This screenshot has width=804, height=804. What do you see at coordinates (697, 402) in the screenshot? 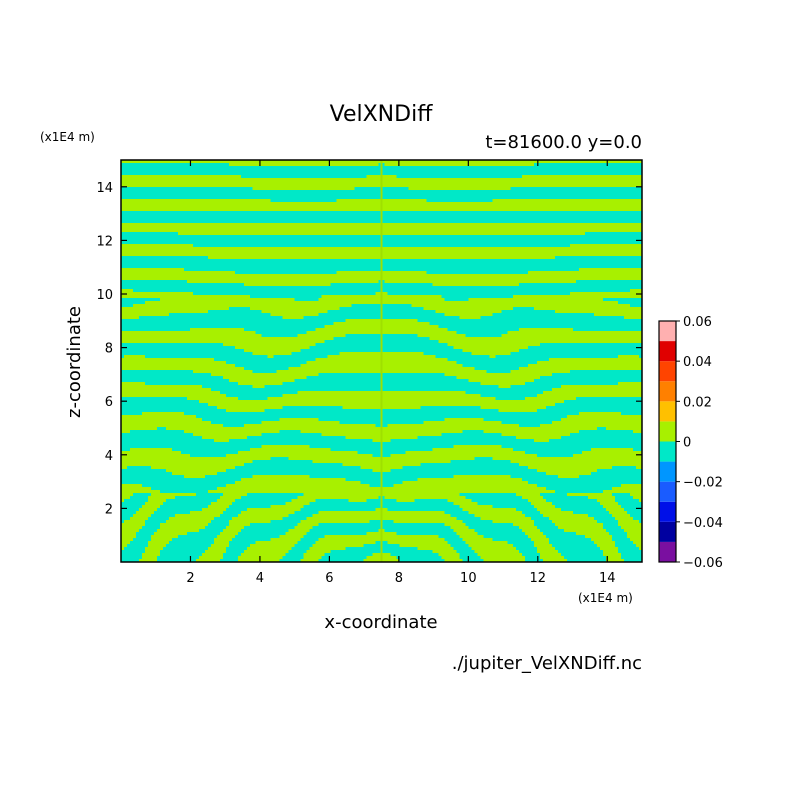
I see `colorbar-tick-label: 0.02` at bounding box center [697, 402].